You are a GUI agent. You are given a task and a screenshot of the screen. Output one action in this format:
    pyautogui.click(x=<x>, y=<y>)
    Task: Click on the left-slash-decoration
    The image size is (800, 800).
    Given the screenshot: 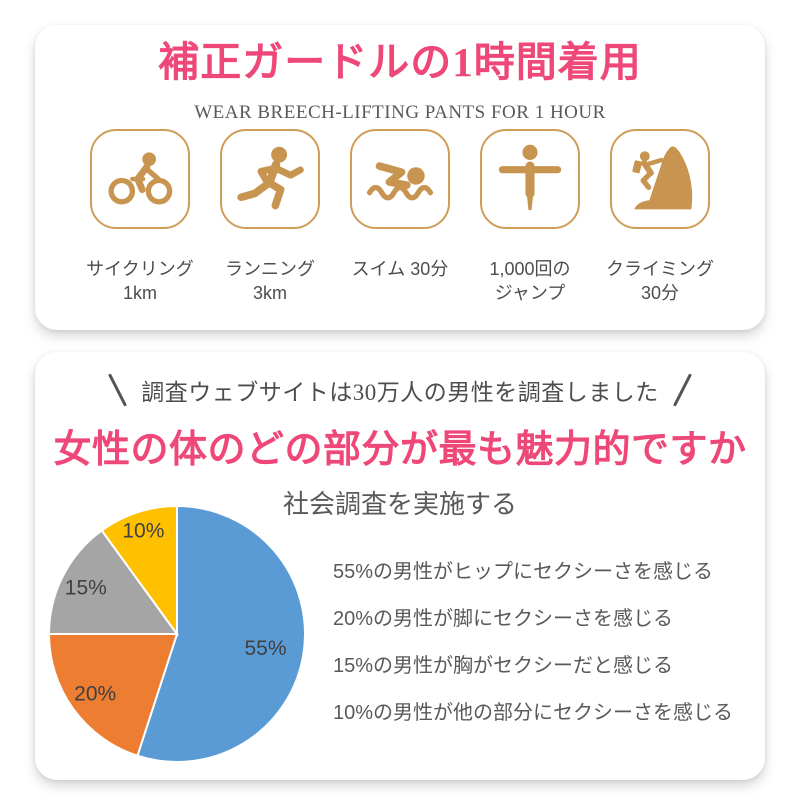 What is the action you would take?
    pyautogui.click(x=118, y=390)
    